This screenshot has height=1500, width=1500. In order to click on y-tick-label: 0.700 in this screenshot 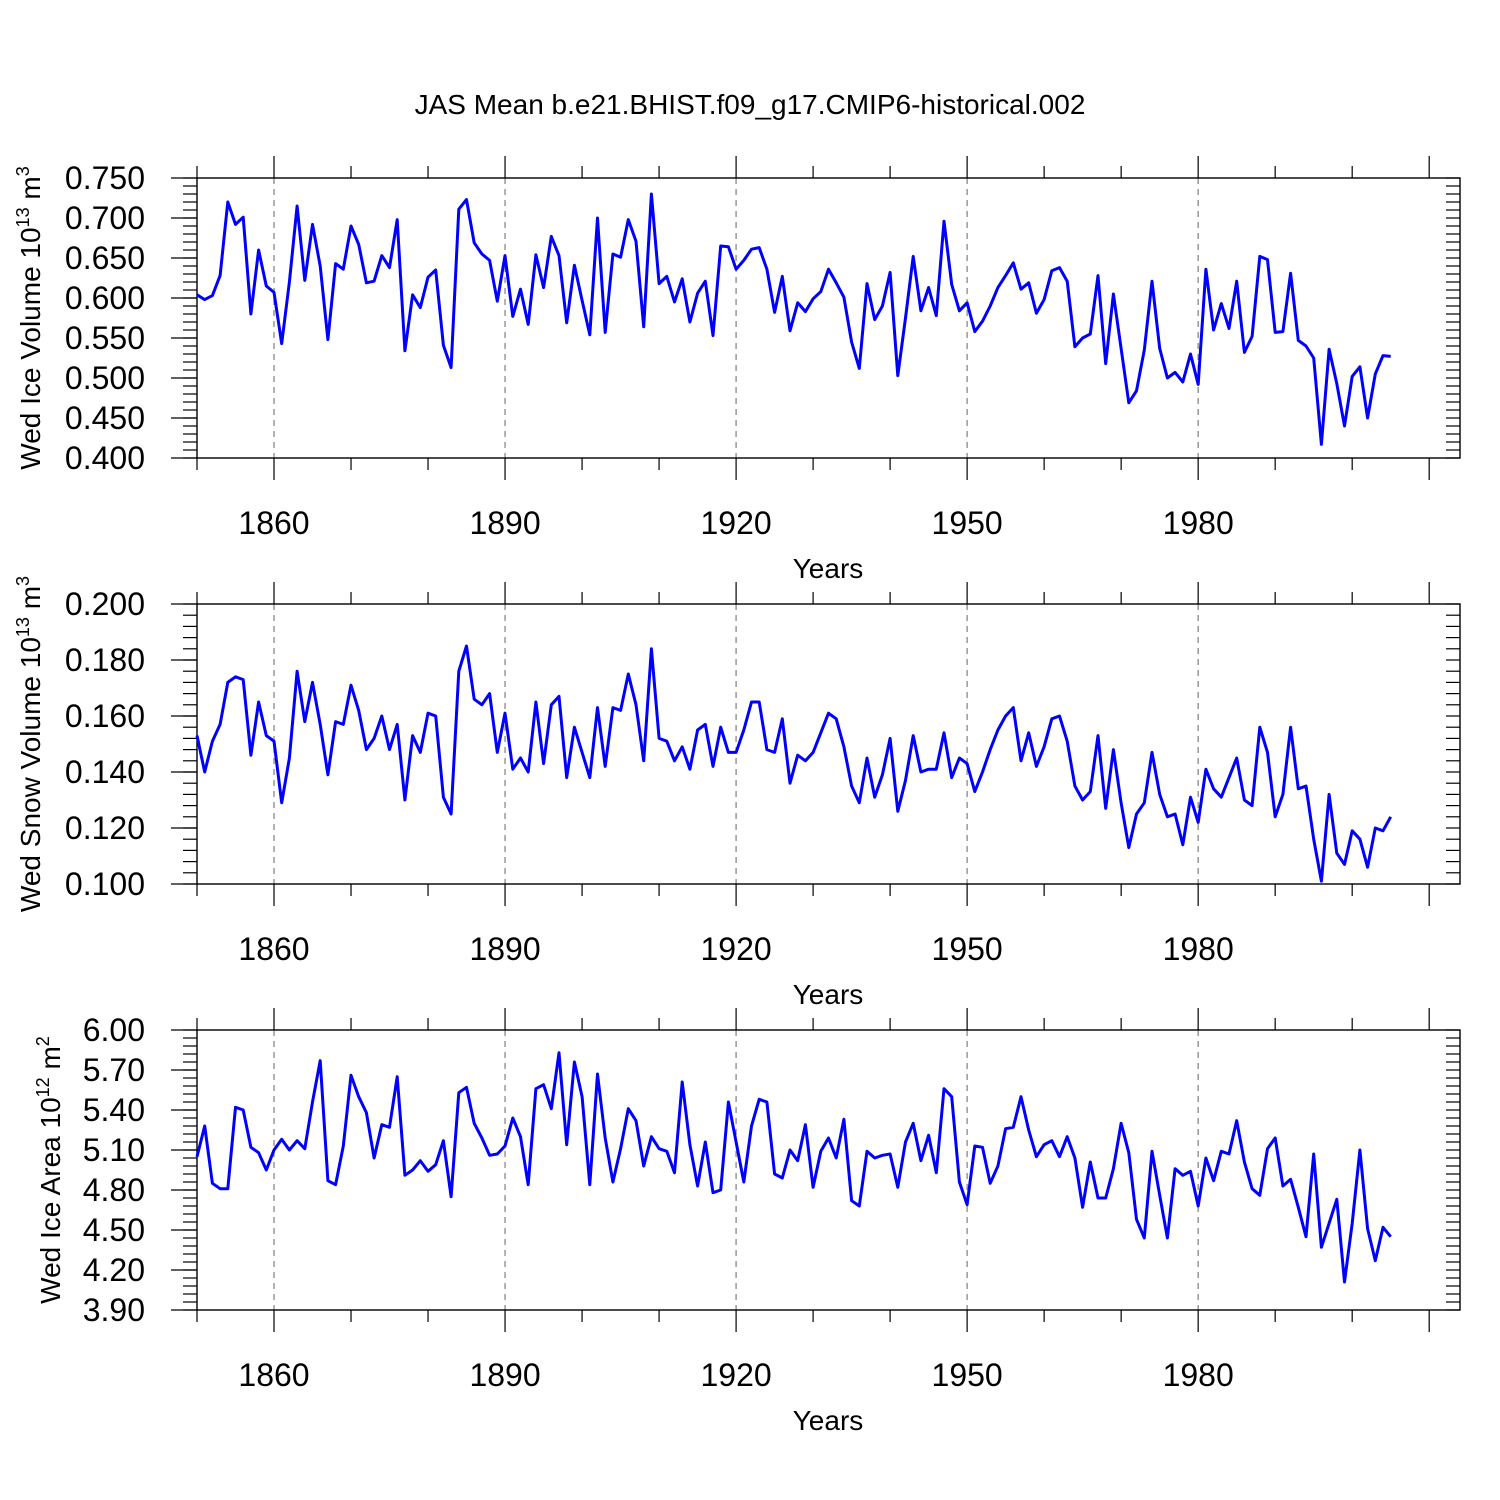, I will do `click(105, 218)`.